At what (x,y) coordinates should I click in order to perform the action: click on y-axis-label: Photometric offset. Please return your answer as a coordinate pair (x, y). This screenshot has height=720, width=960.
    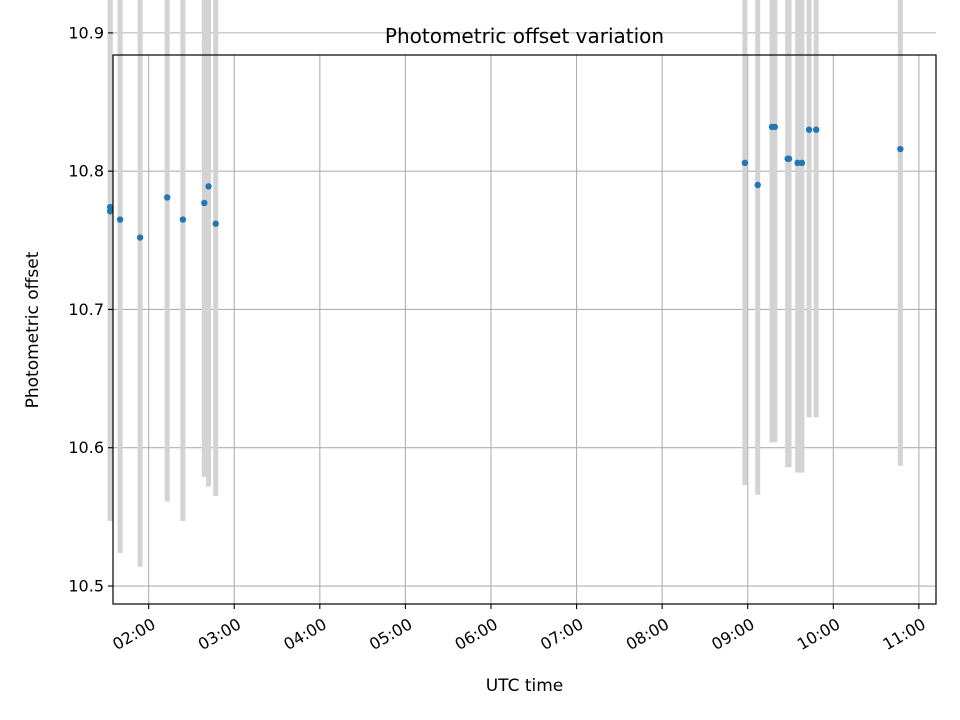
    Looking at the image, I should click on (33, 329).